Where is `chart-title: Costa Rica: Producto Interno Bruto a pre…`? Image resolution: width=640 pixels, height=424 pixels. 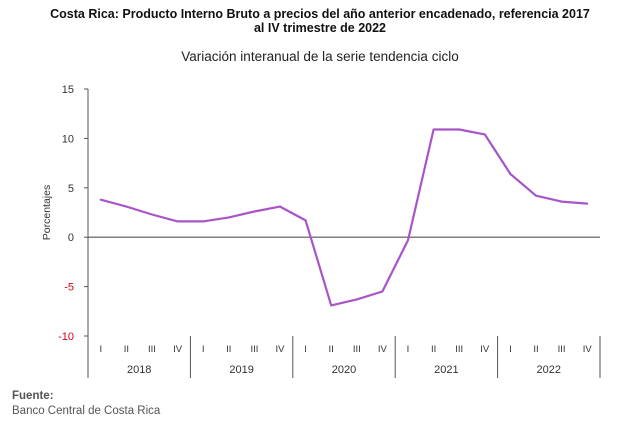
chart-title: Costa Rica: Producto Interno Bruto a pre… is located at coordinates (320, 21).